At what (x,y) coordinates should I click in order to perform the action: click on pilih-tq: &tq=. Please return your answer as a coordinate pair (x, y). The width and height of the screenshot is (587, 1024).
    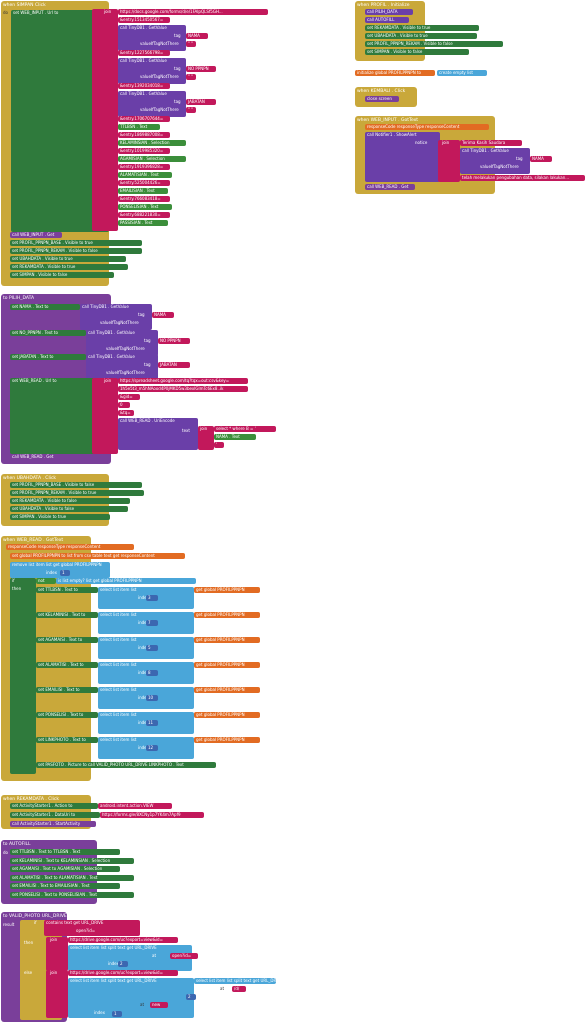
    Looking at the image, I should click on (126, 413).